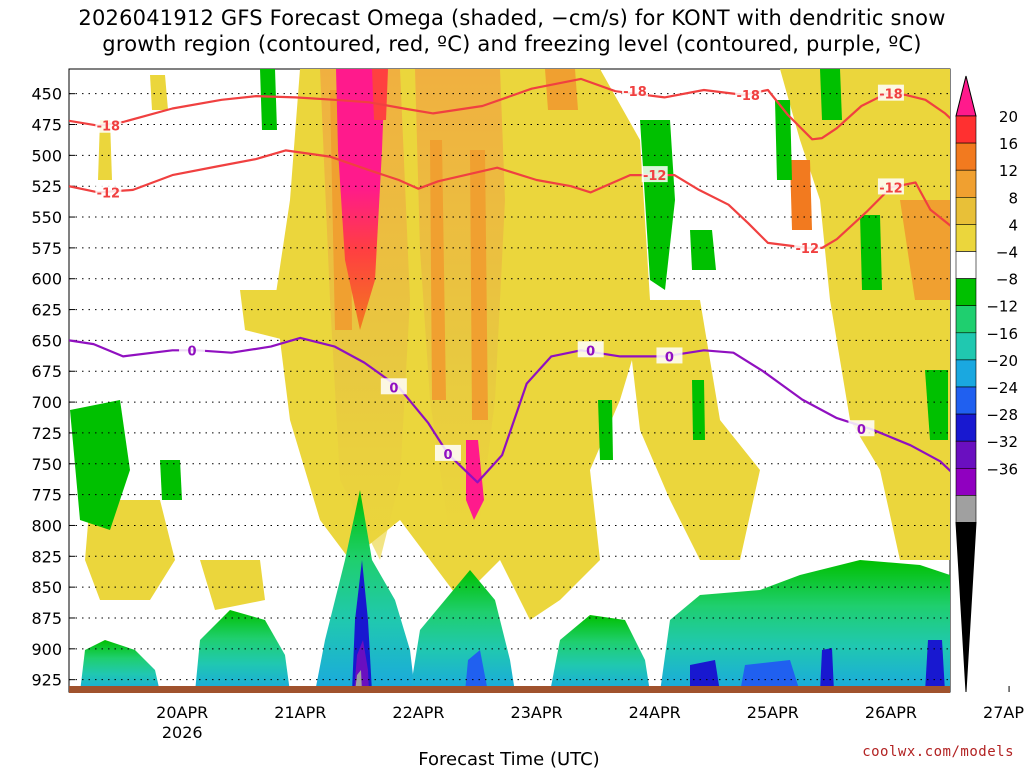 The height and width of the screenshot is (768, 1024). What do you see at coordinates (46, 371) in the screenshot?
I see `y-tick-label: 675` at bounding box center [46, 371].